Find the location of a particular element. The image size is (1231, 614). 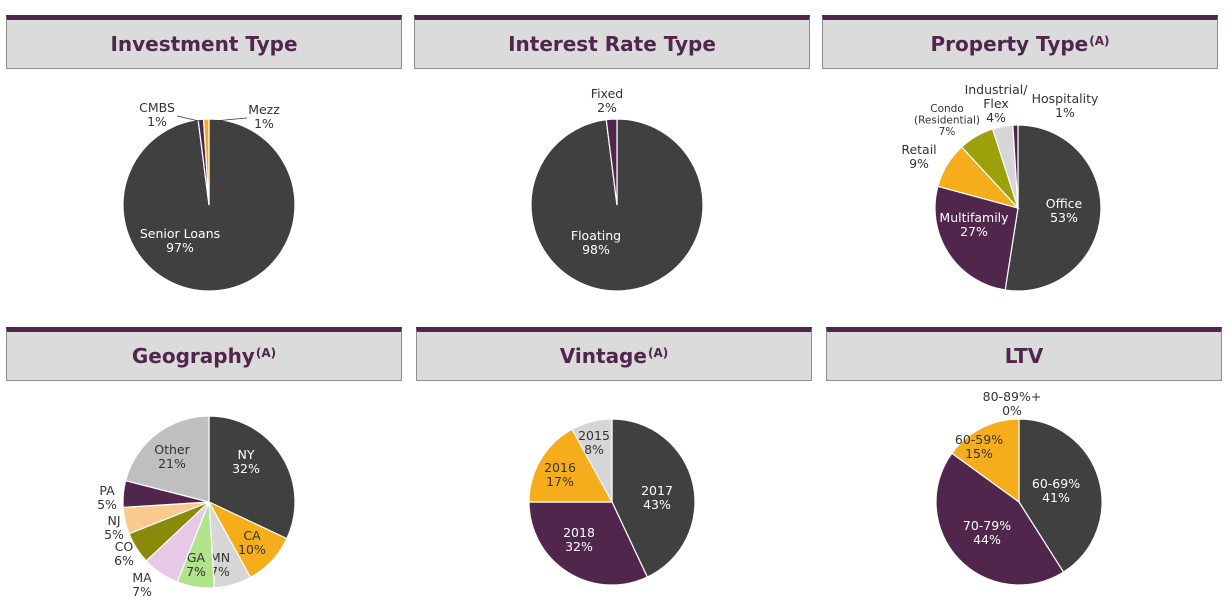

chart-header: Geography (A) is located at coordinates (204, 354).